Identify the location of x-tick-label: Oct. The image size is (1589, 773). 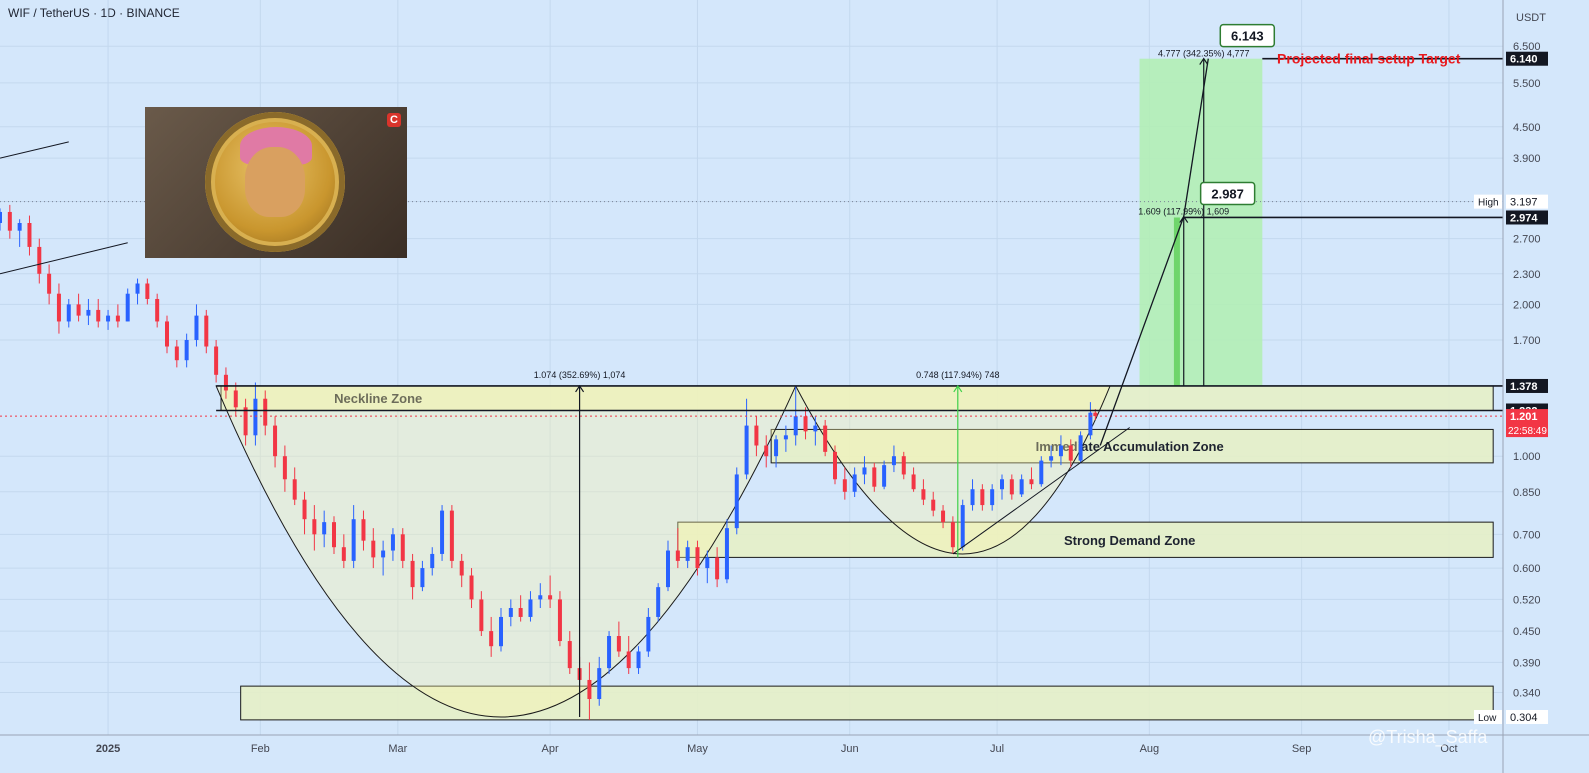
(1448, 749).